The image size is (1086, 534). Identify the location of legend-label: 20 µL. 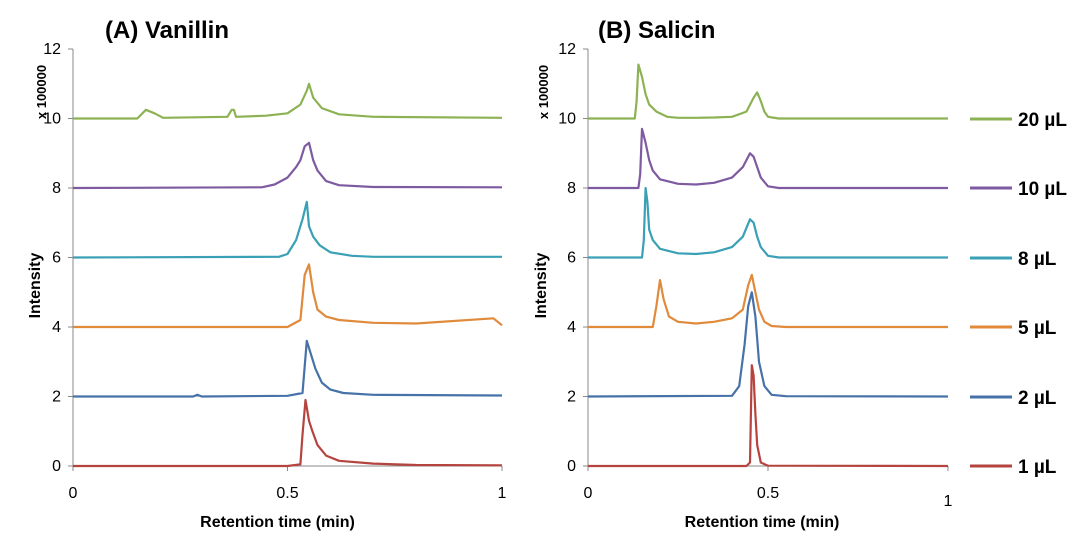
(1042, 120).